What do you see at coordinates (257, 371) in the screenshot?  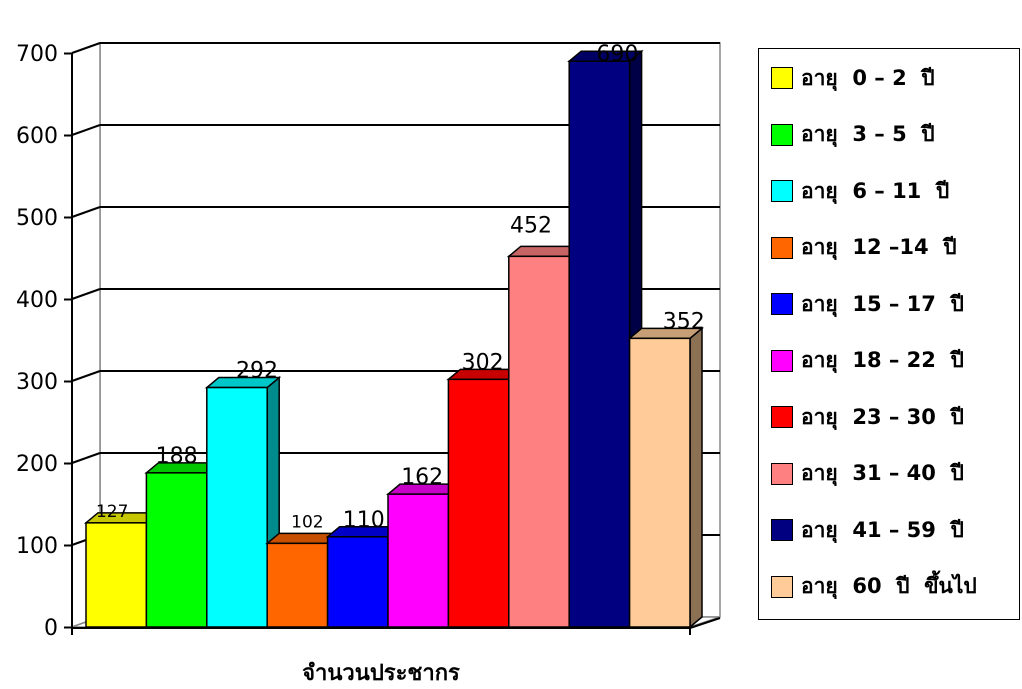 I see `data-label: 292` at bounding box center [257, 371].